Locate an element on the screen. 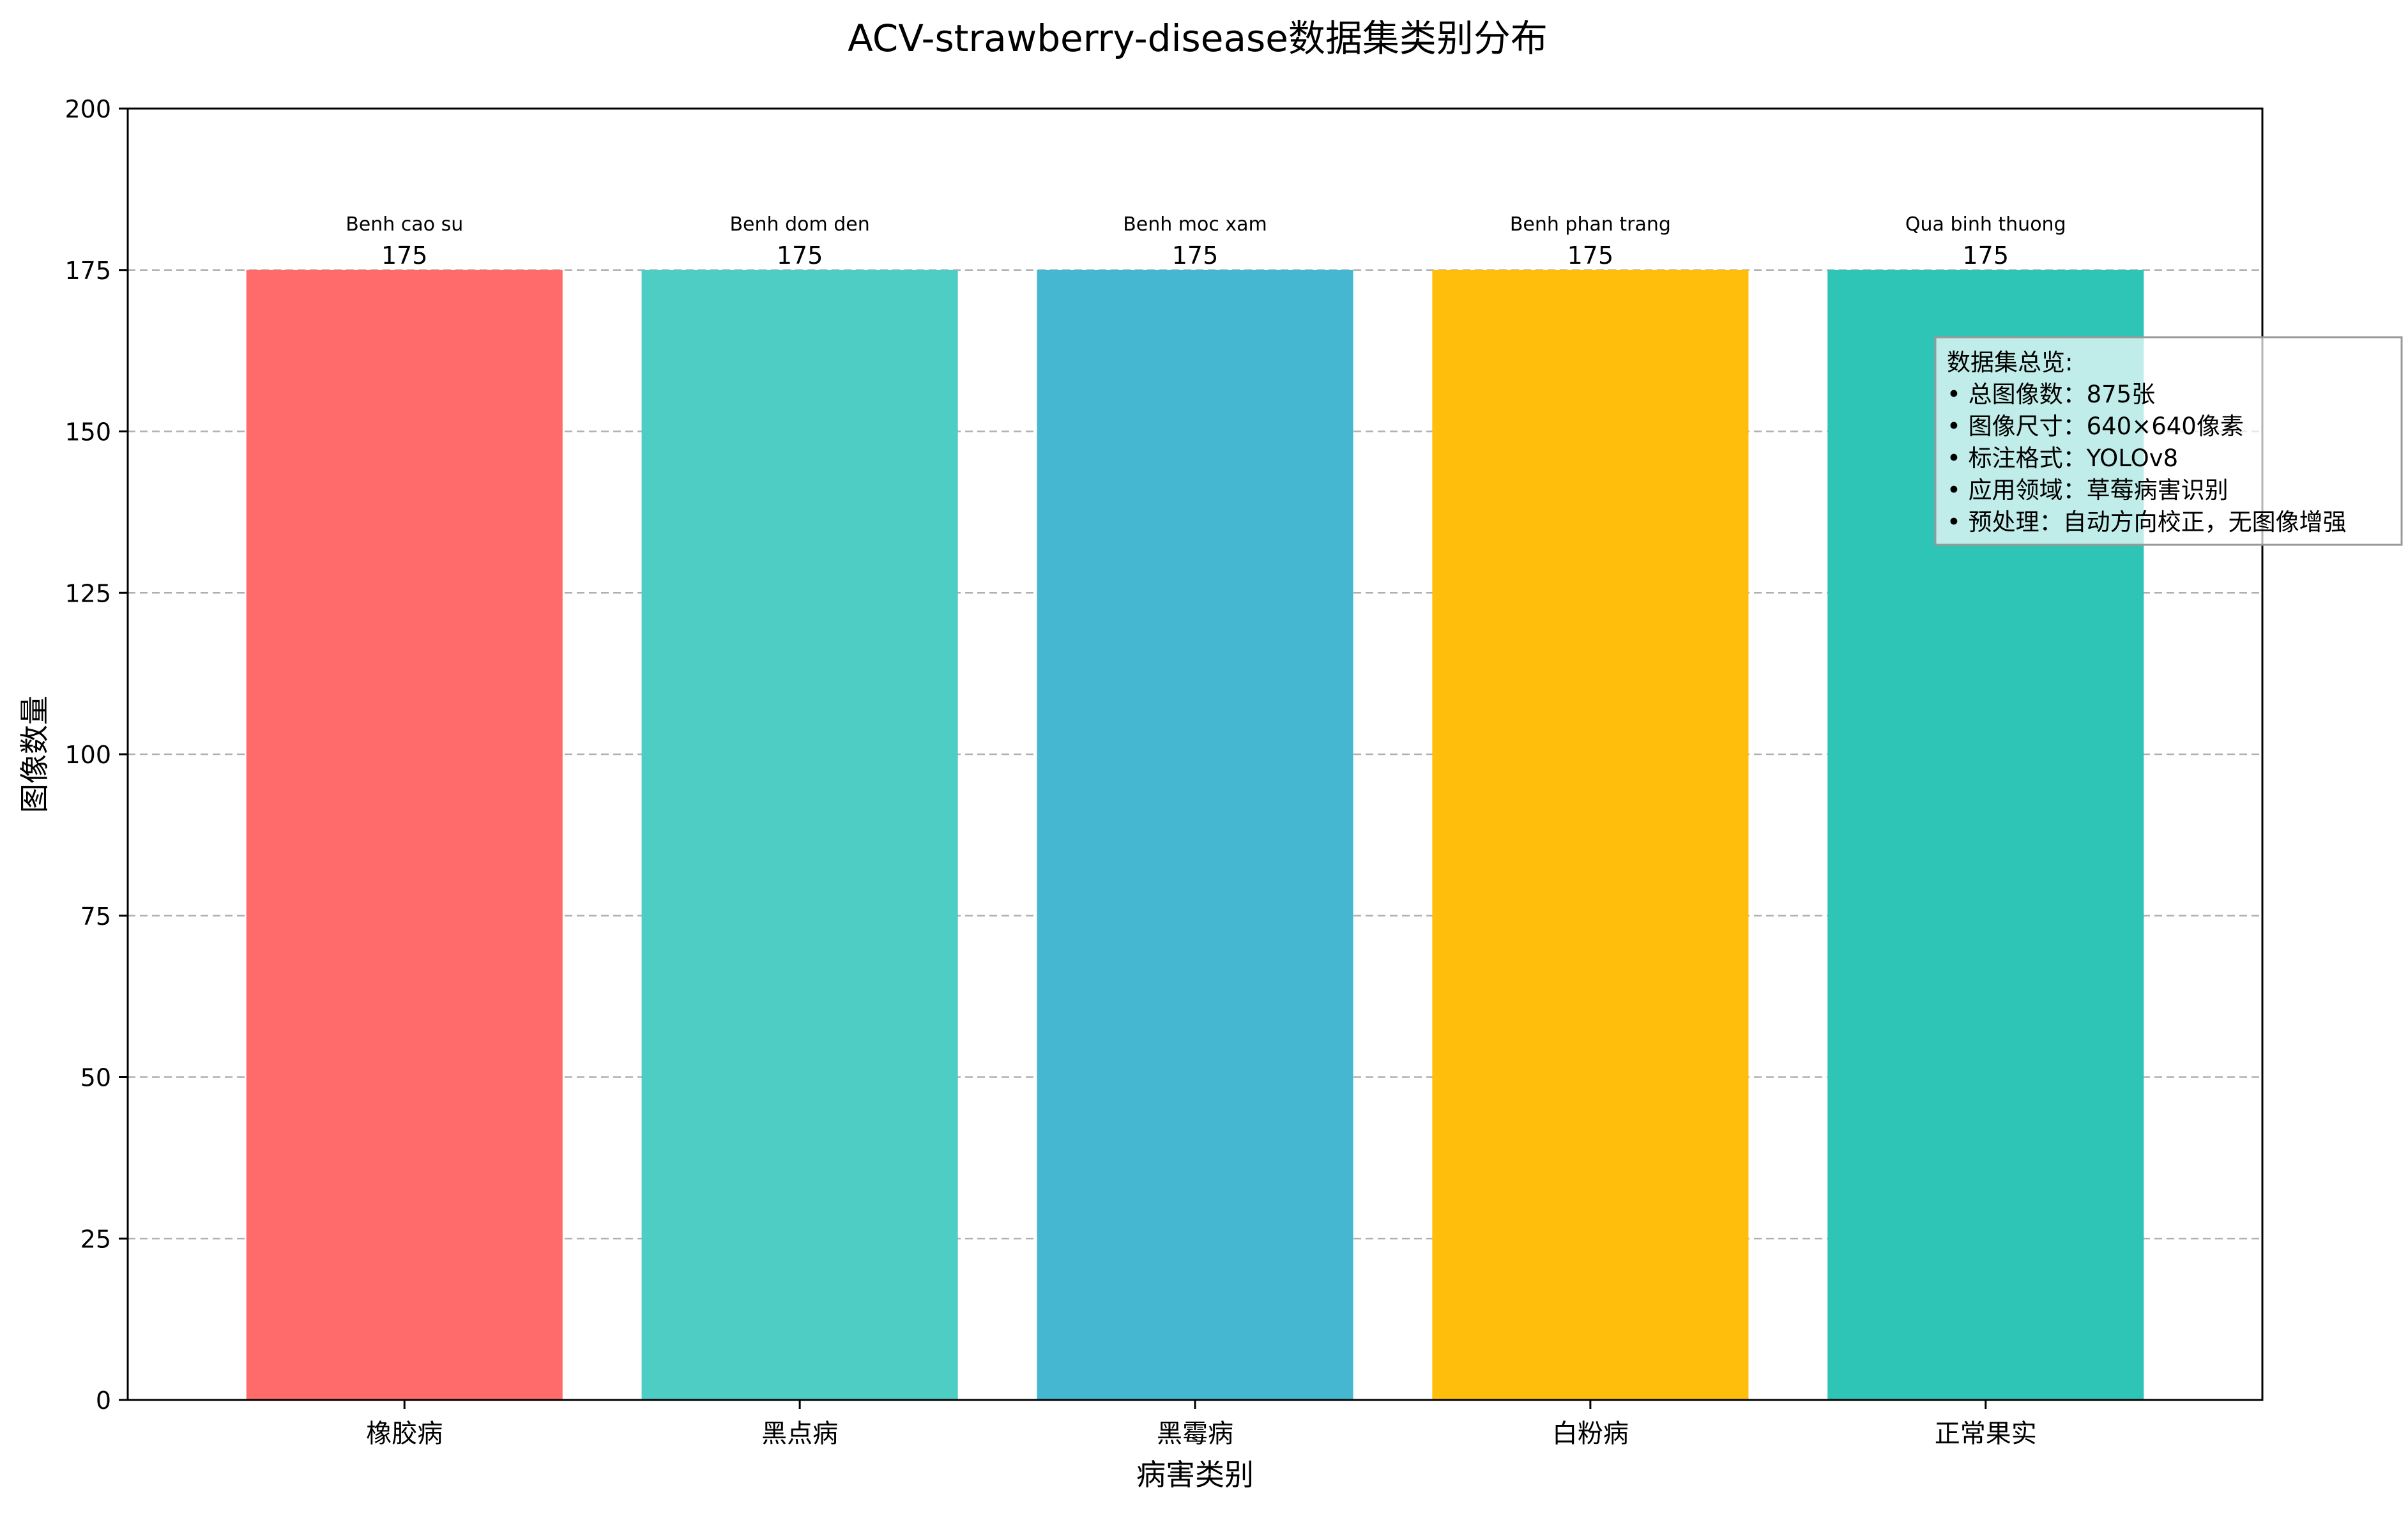 The height and width of the screenshot is (1513, 2408). x-tick-label-4: 正常果实 is located at coordinates (1986, 1433).